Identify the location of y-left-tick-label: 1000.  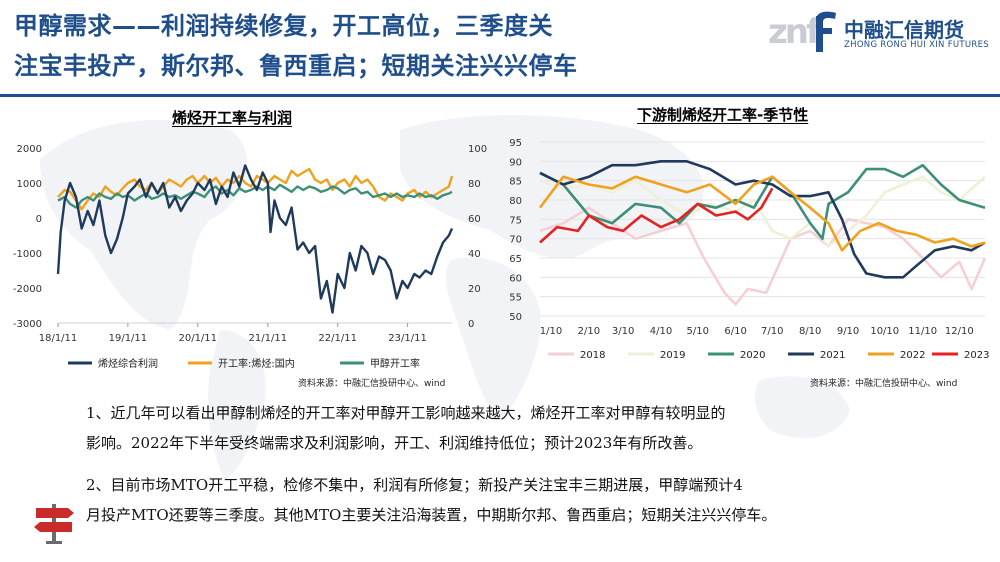
(29, 184).